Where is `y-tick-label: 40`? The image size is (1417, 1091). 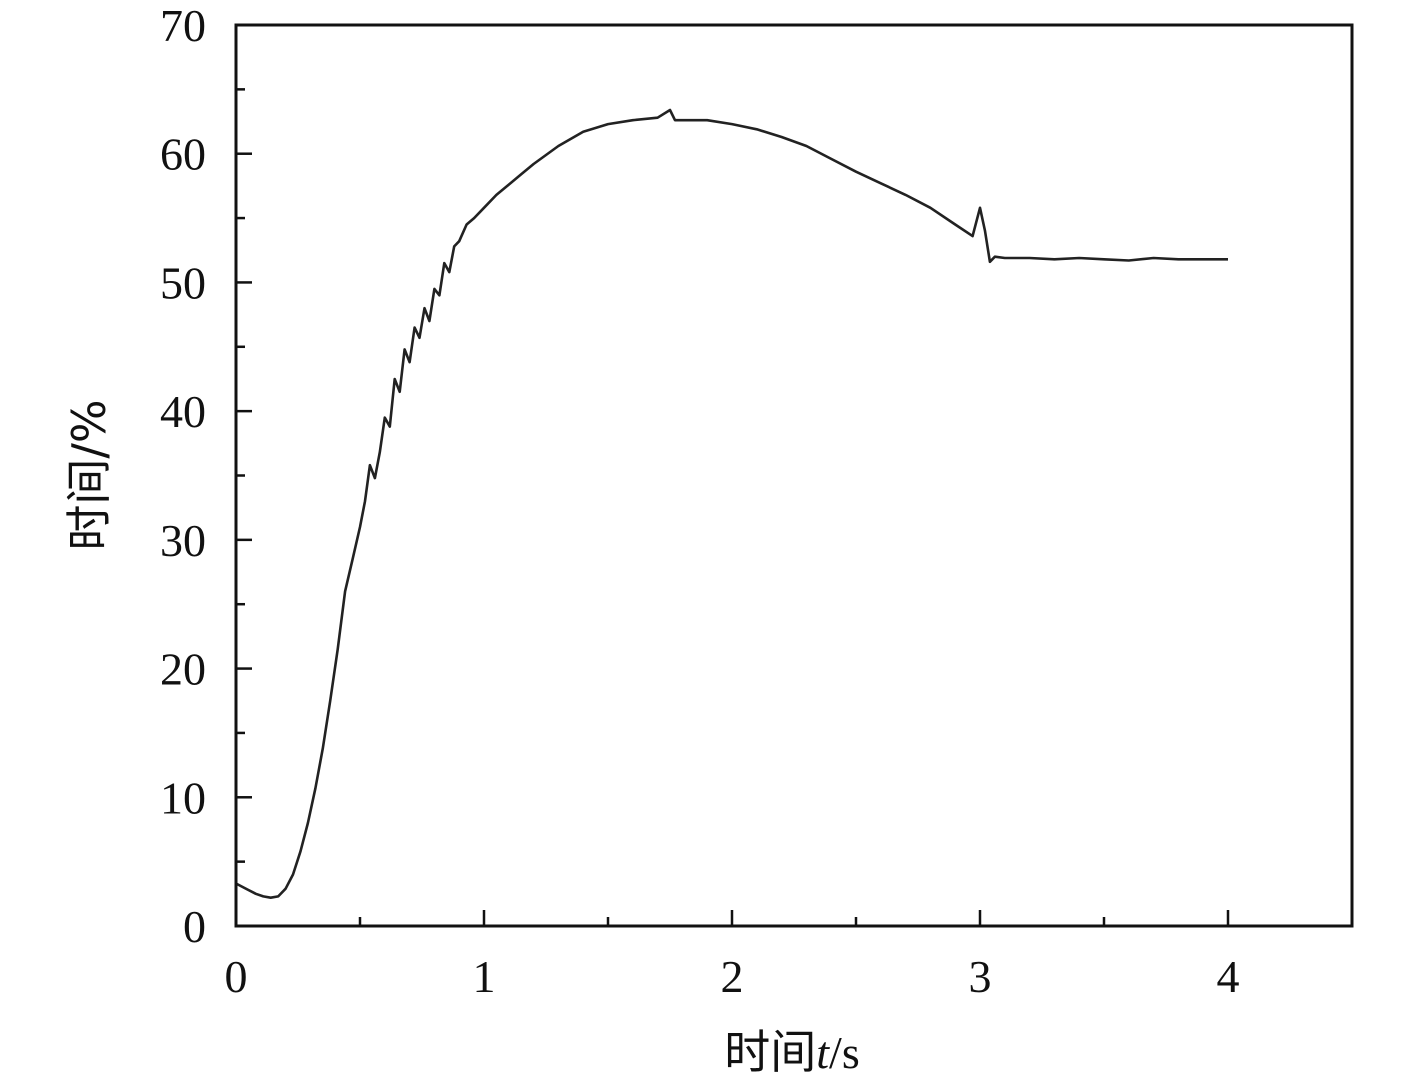 y-tick-label: 40 is located at coordinates (183, 411).